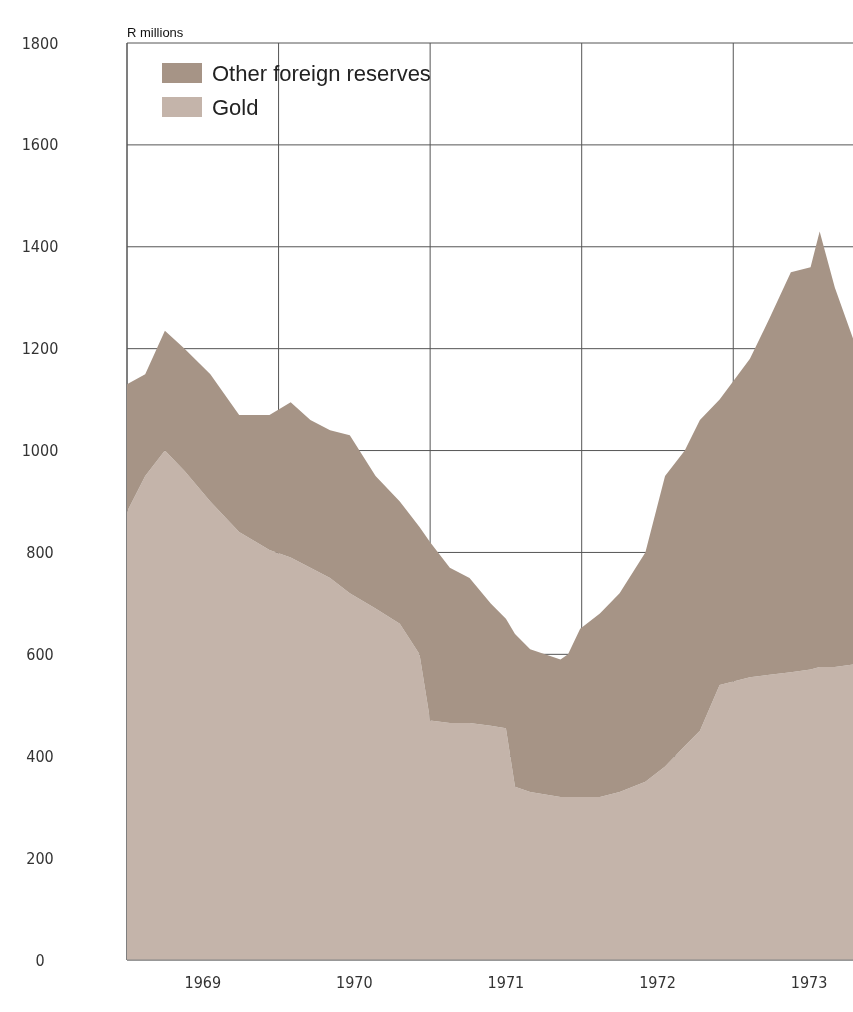 The height and width of the screenshot is (1012, 853). Describe the element at coordinates (40, 247) in the screenshot. I see `y-tick-label: 1400` at that location.